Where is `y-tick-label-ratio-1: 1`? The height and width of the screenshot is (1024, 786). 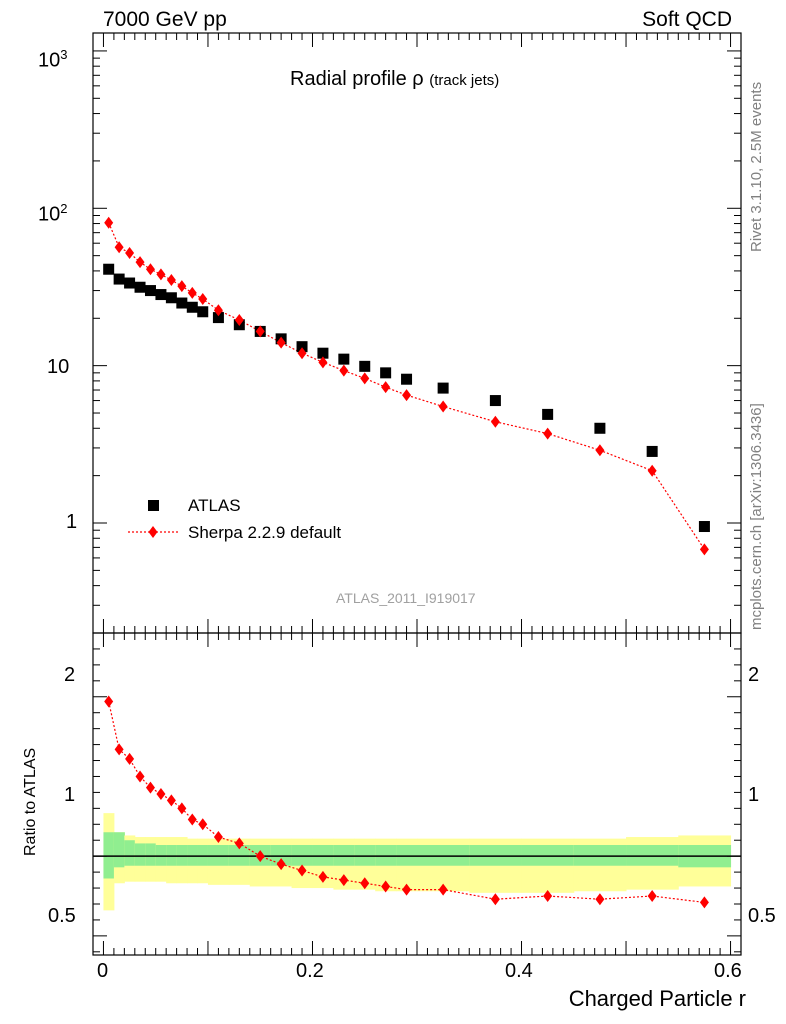
y-tick-label-ratio-1: 1 is located at coordinates (70, 795).